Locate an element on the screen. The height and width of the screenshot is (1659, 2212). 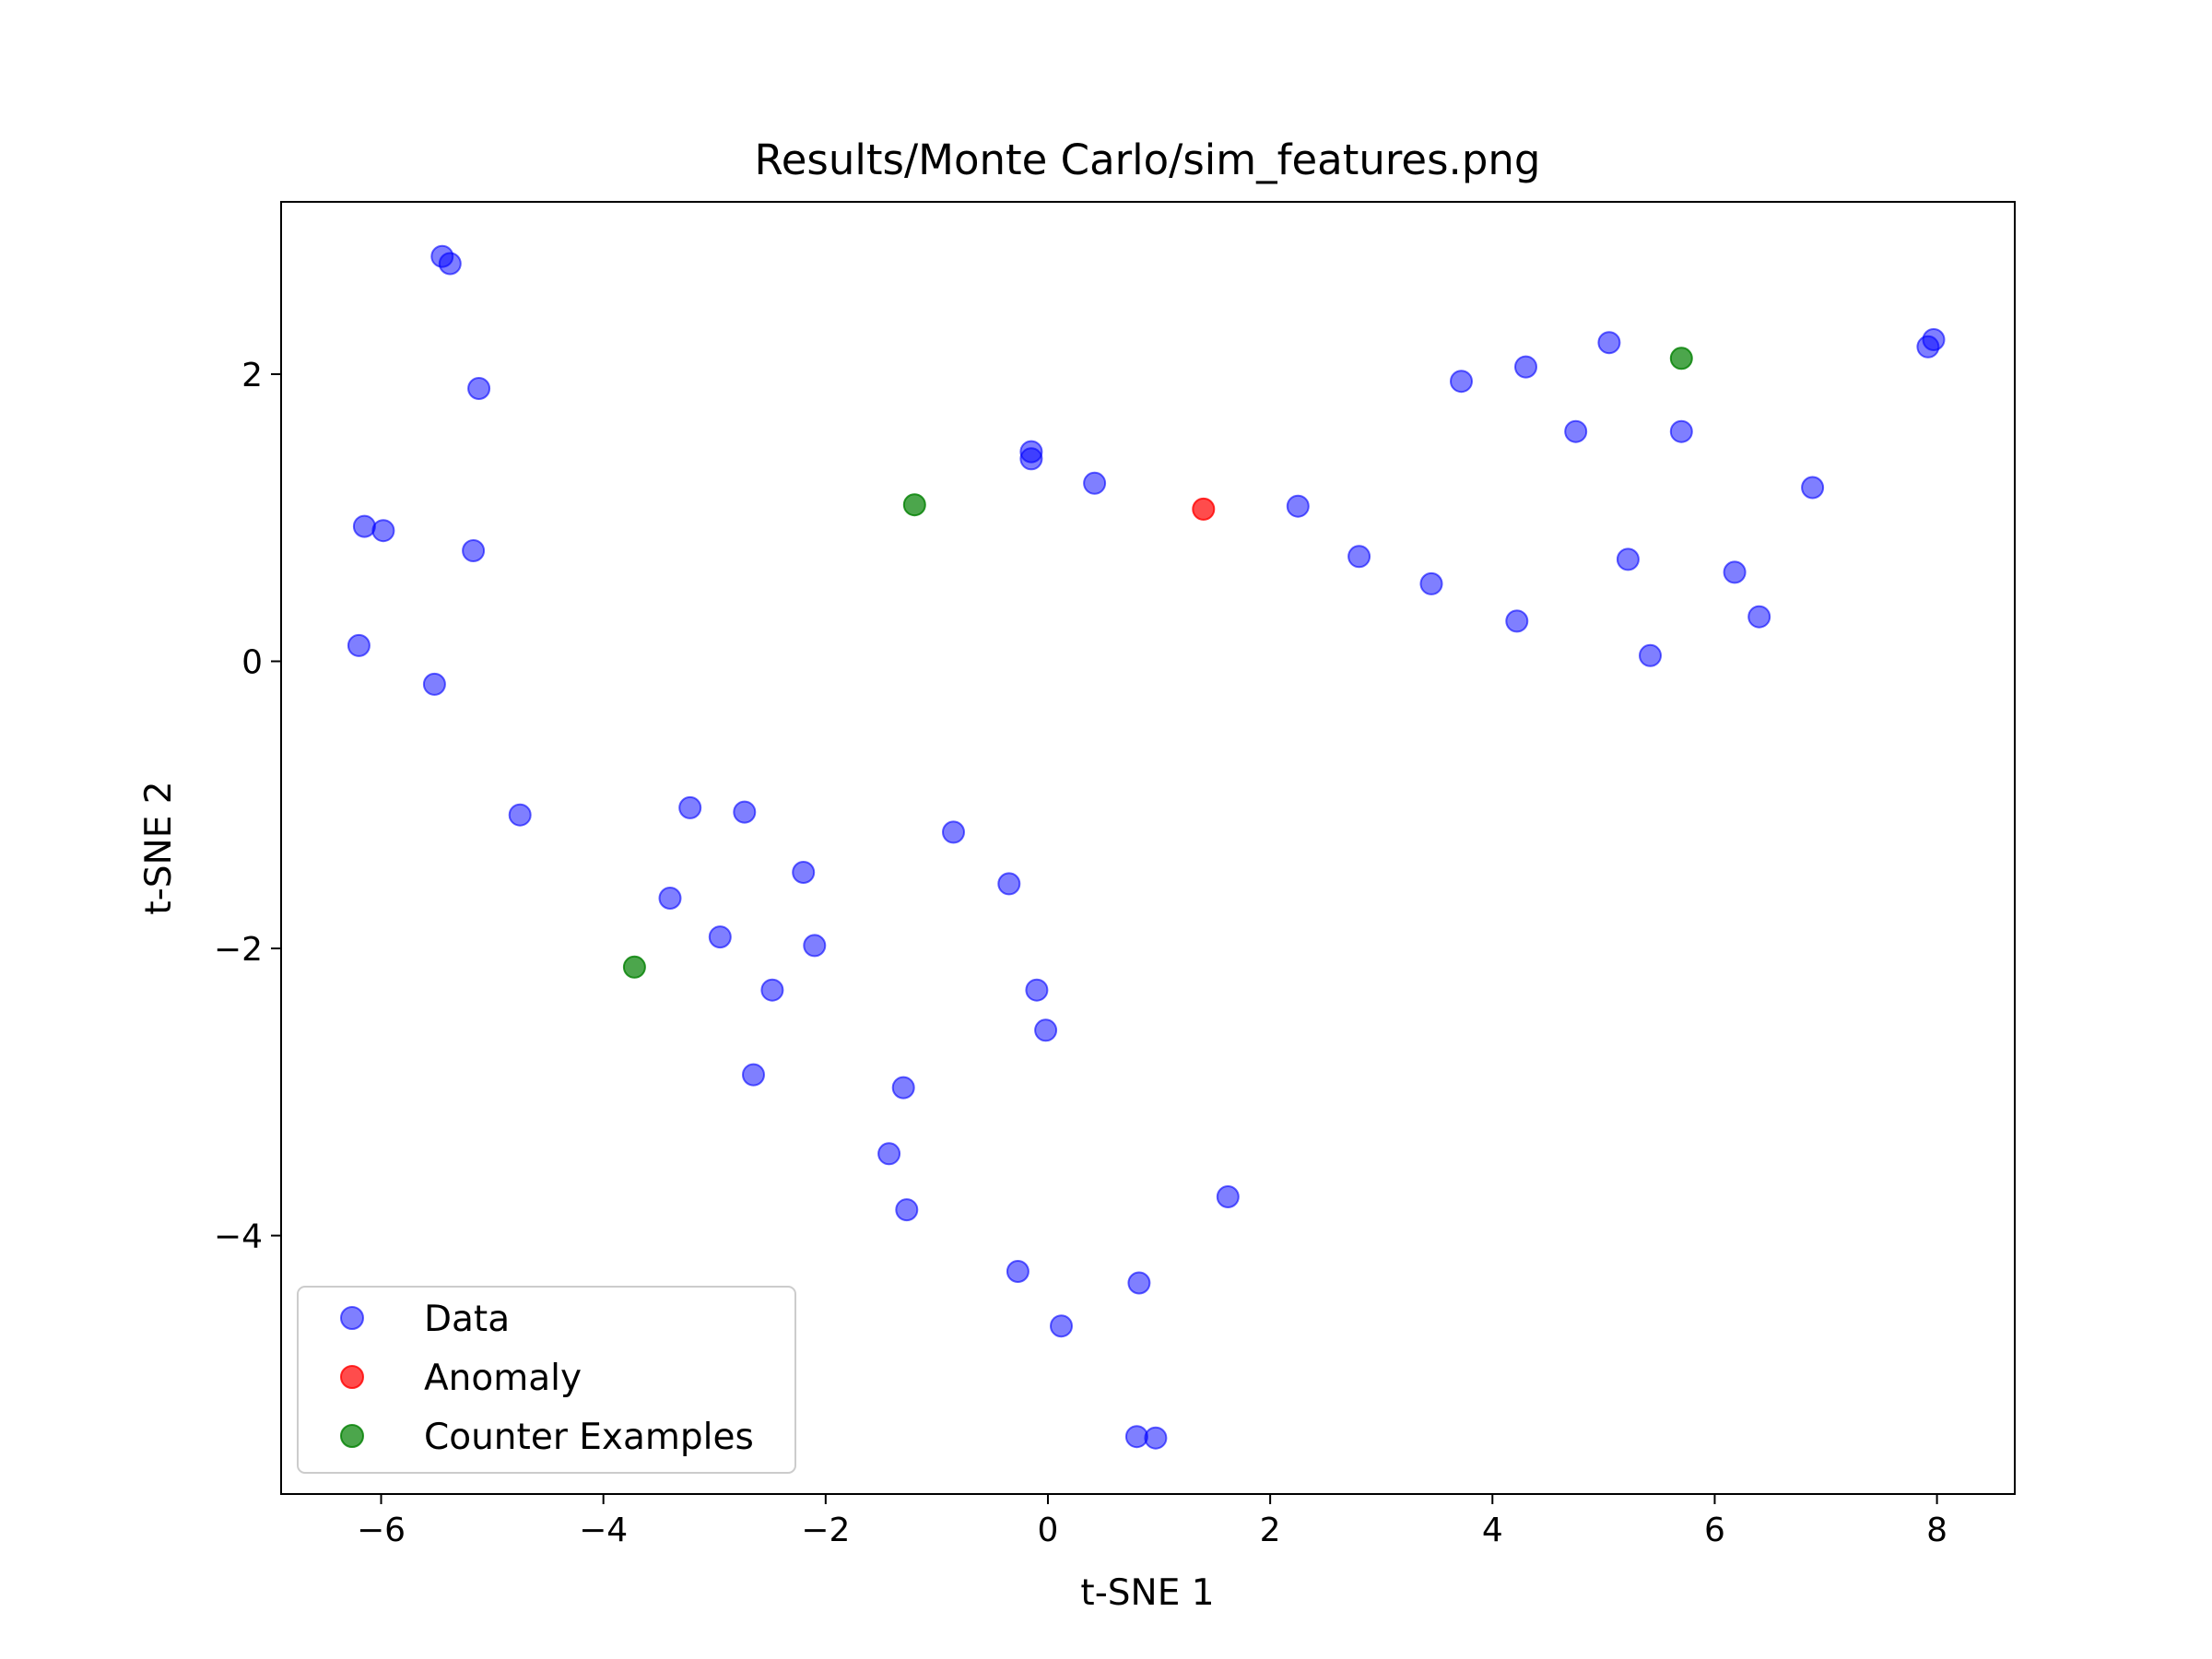
y-tick-label: 0 is located at coordinates (252, 662).